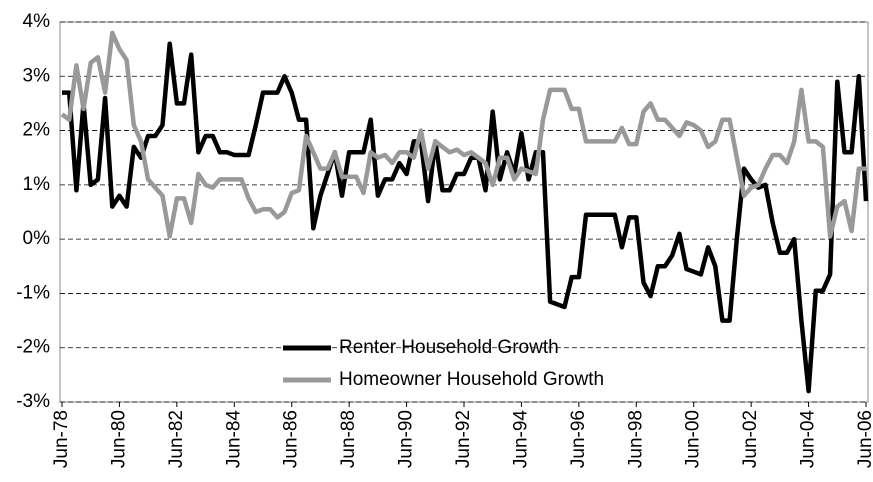 This screenshot has height=482, width=873. What do you see at coordinates (176, 439) in the screenshot?
I see `x-tick-label: Jun-82` at bounding box center [176, 439].